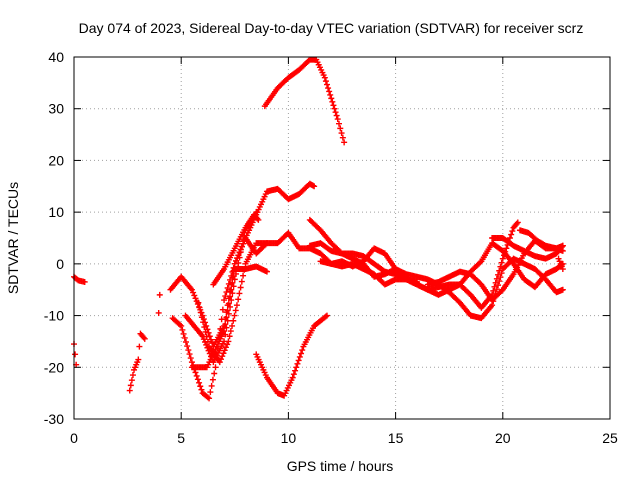  Describe the element at coordinates (181, 438) in the screenshot. I see `x-tick-label: 5` at that location.